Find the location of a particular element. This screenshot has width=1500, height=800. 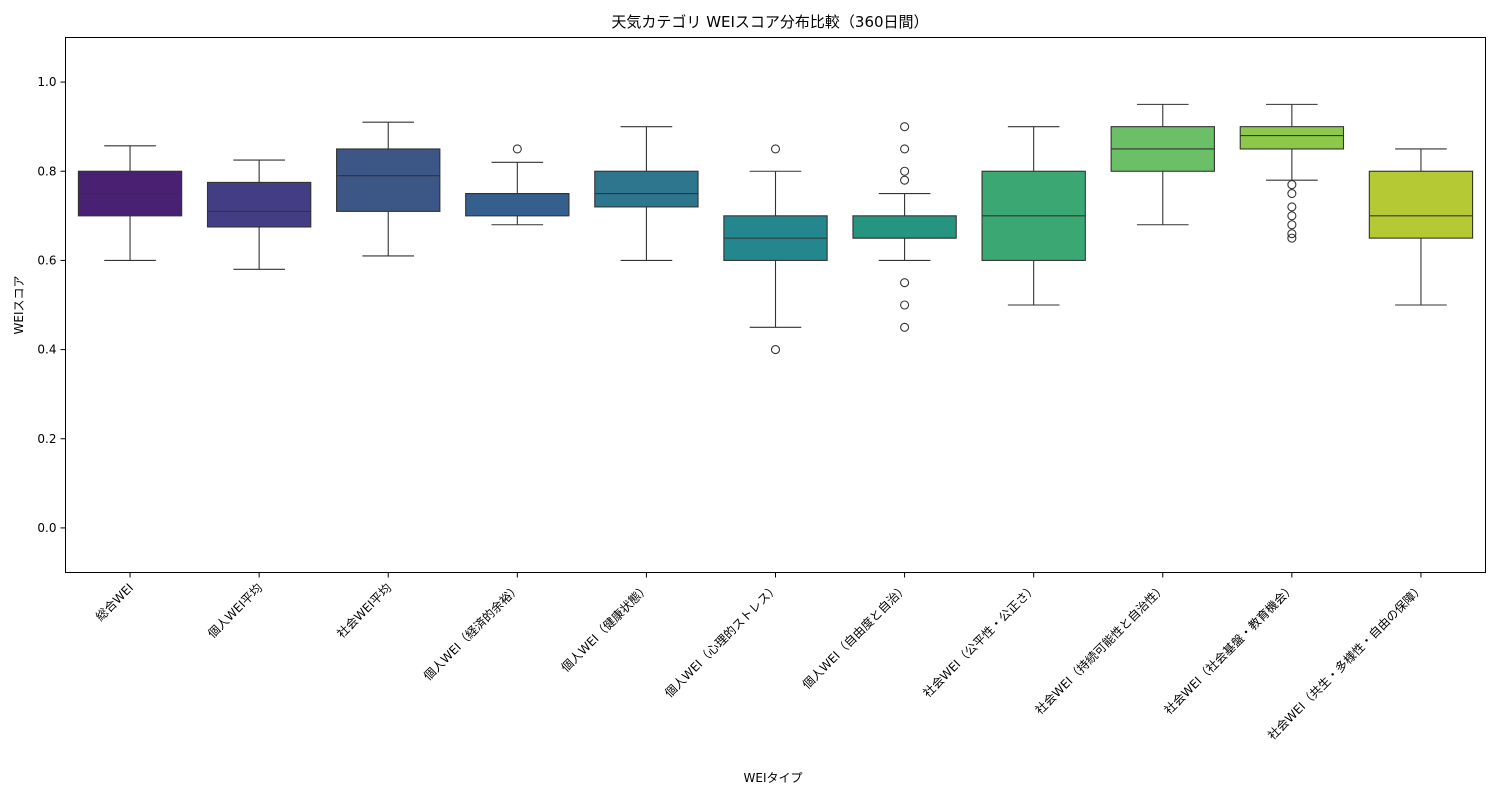

x-tick-label: 個人WEI平均 is located at coordinates (235, 611).